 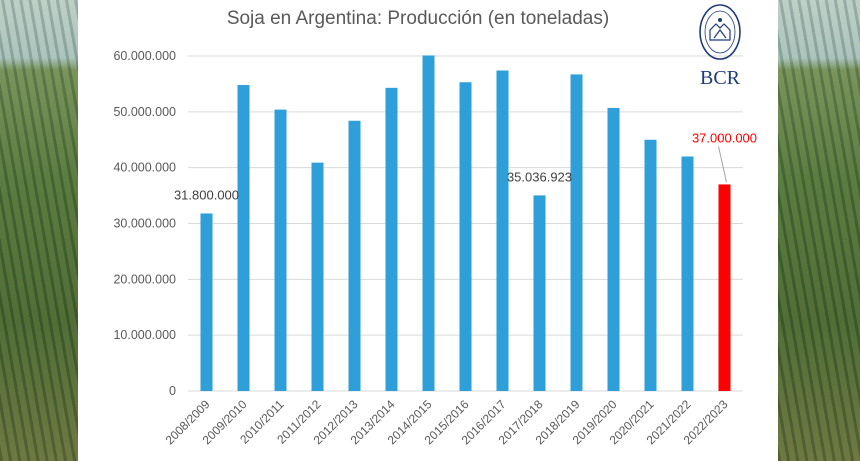 I want to click on bar-2021-2022, so click(x=687, y=273).